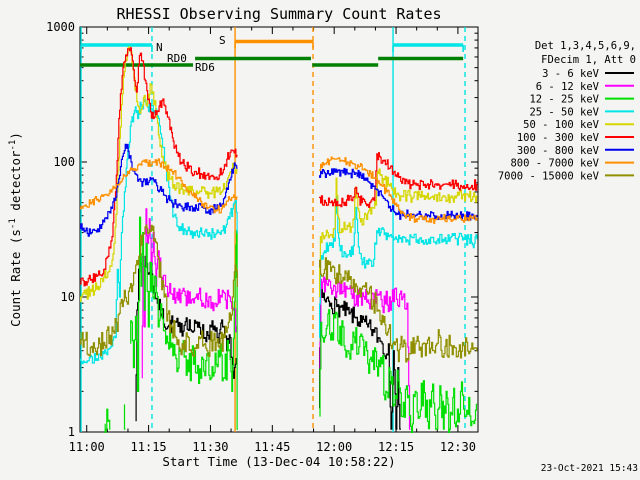 The image size is (640, 480). I want to click on legend-header-detectors: Det 1,3,4,5,6,9,, so click(585, 46).